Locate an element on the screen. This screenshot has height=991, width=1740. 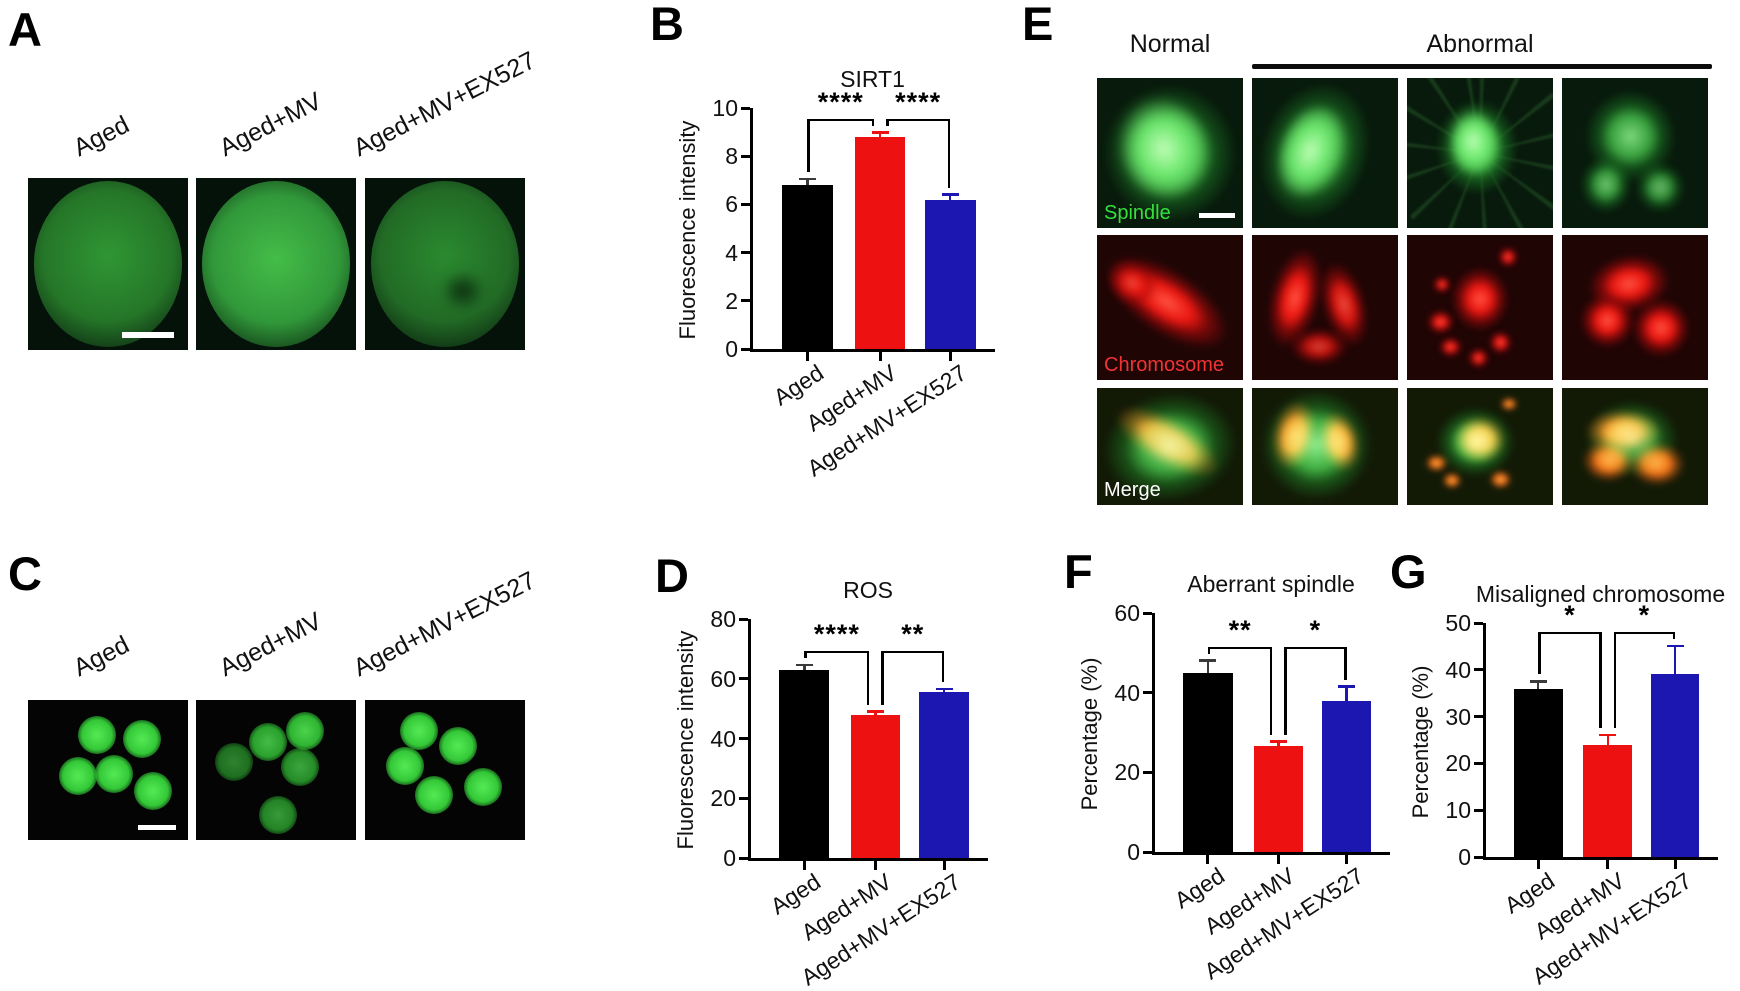
panel-c-label-aged: Aged is located at coordinates (101, 656).